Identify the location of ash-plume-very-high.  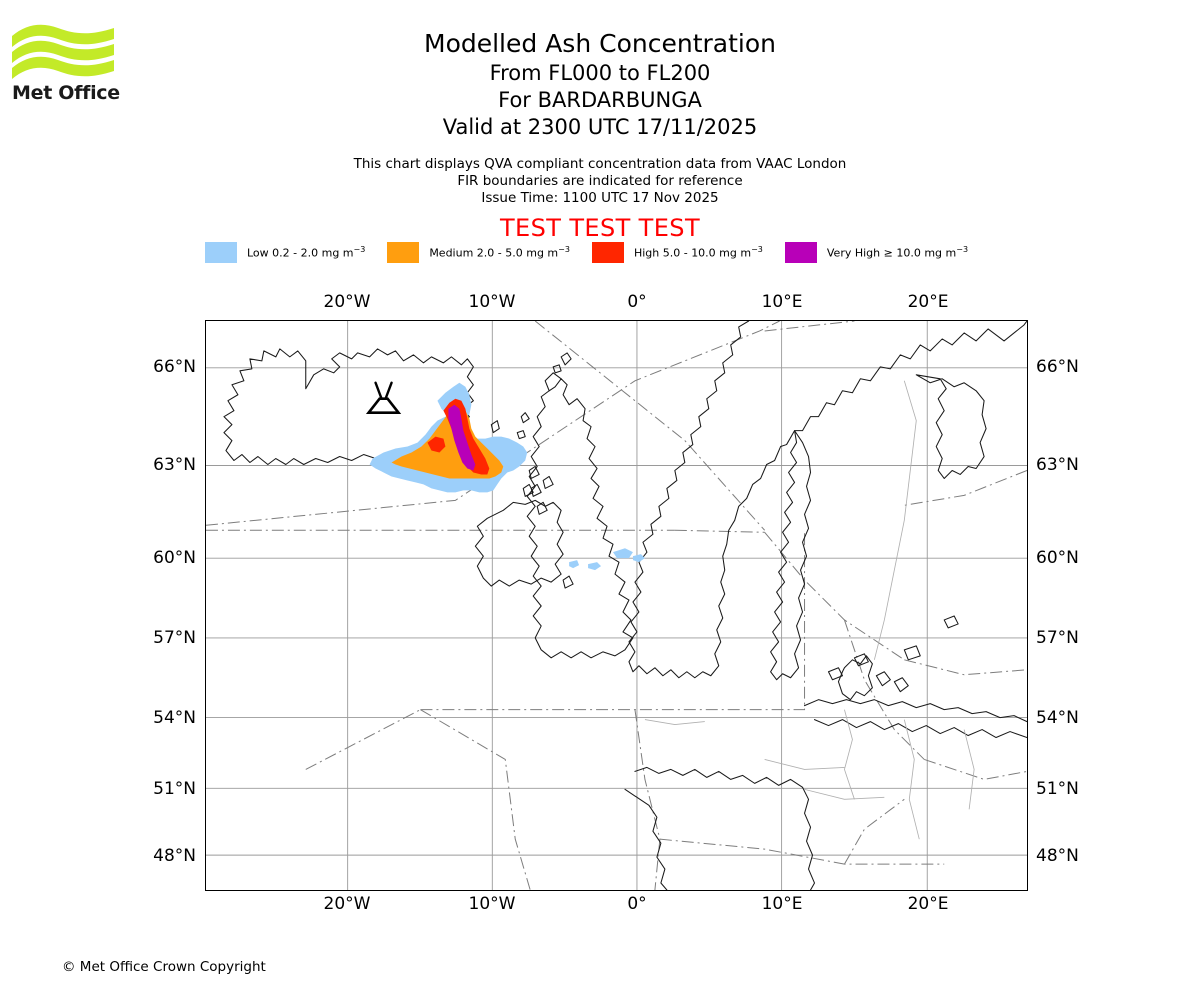
(462, 437).